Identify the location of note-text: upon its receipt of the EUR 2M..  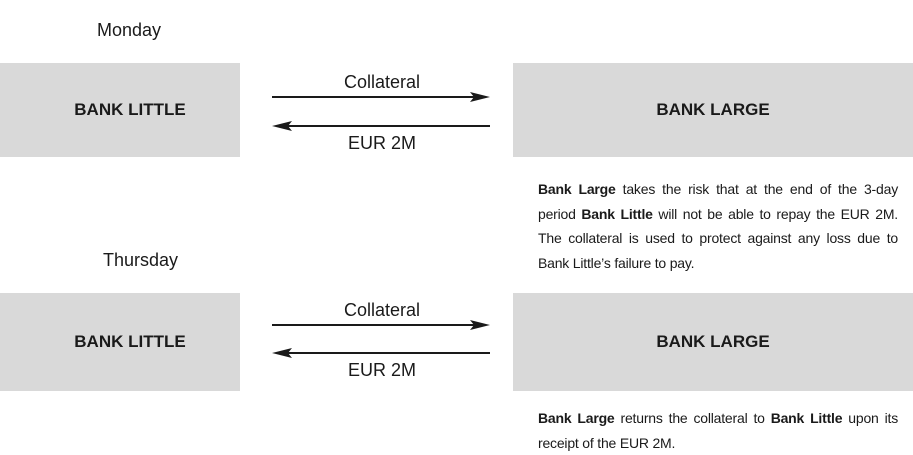
(718, 430).